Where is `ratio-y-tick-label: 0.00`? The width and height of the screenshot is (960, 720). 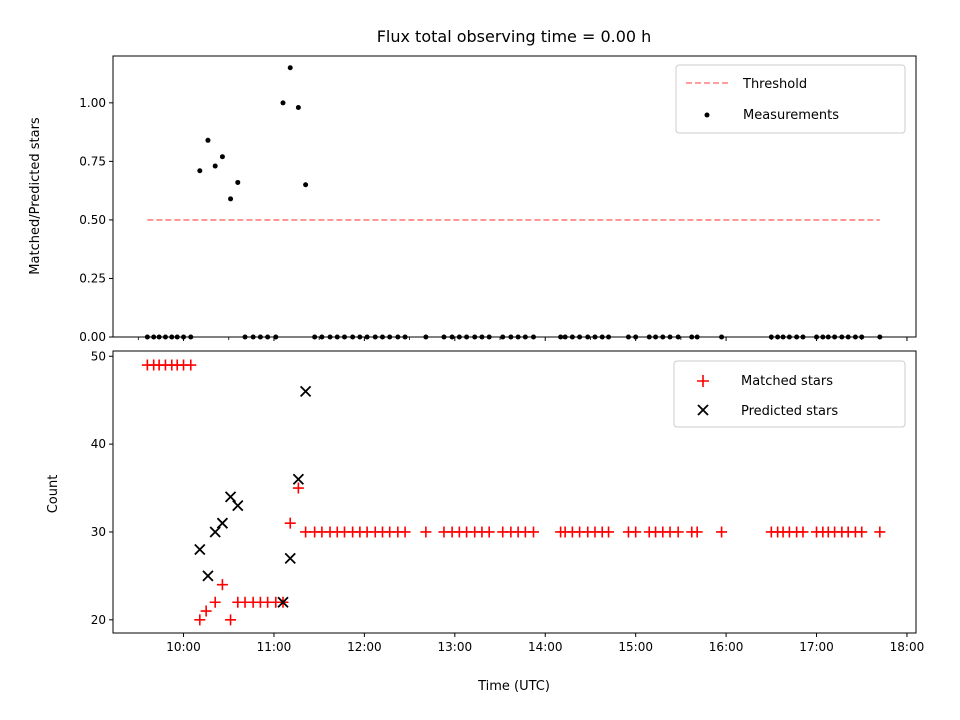 ratio-y-tick-label: 0.00 is located at coordinates (92, 337).